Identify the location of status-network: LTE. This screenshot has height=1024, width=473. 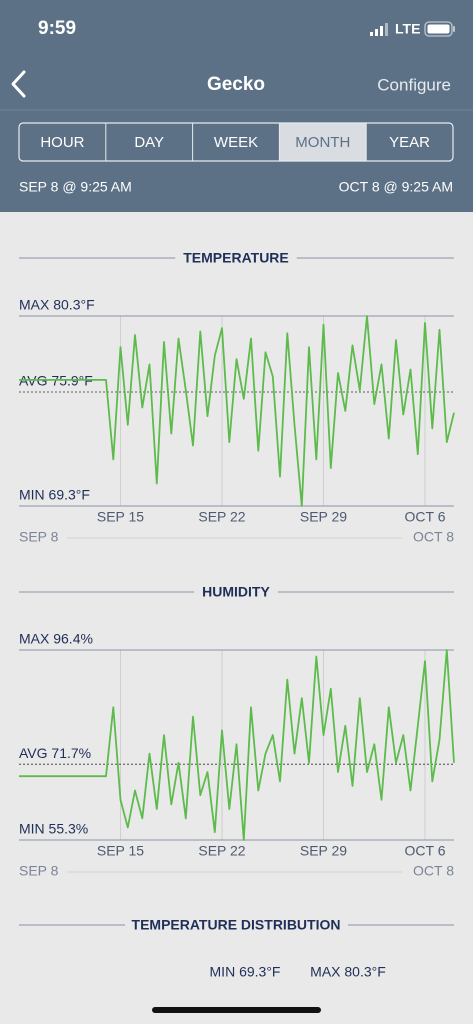
(407, 29).